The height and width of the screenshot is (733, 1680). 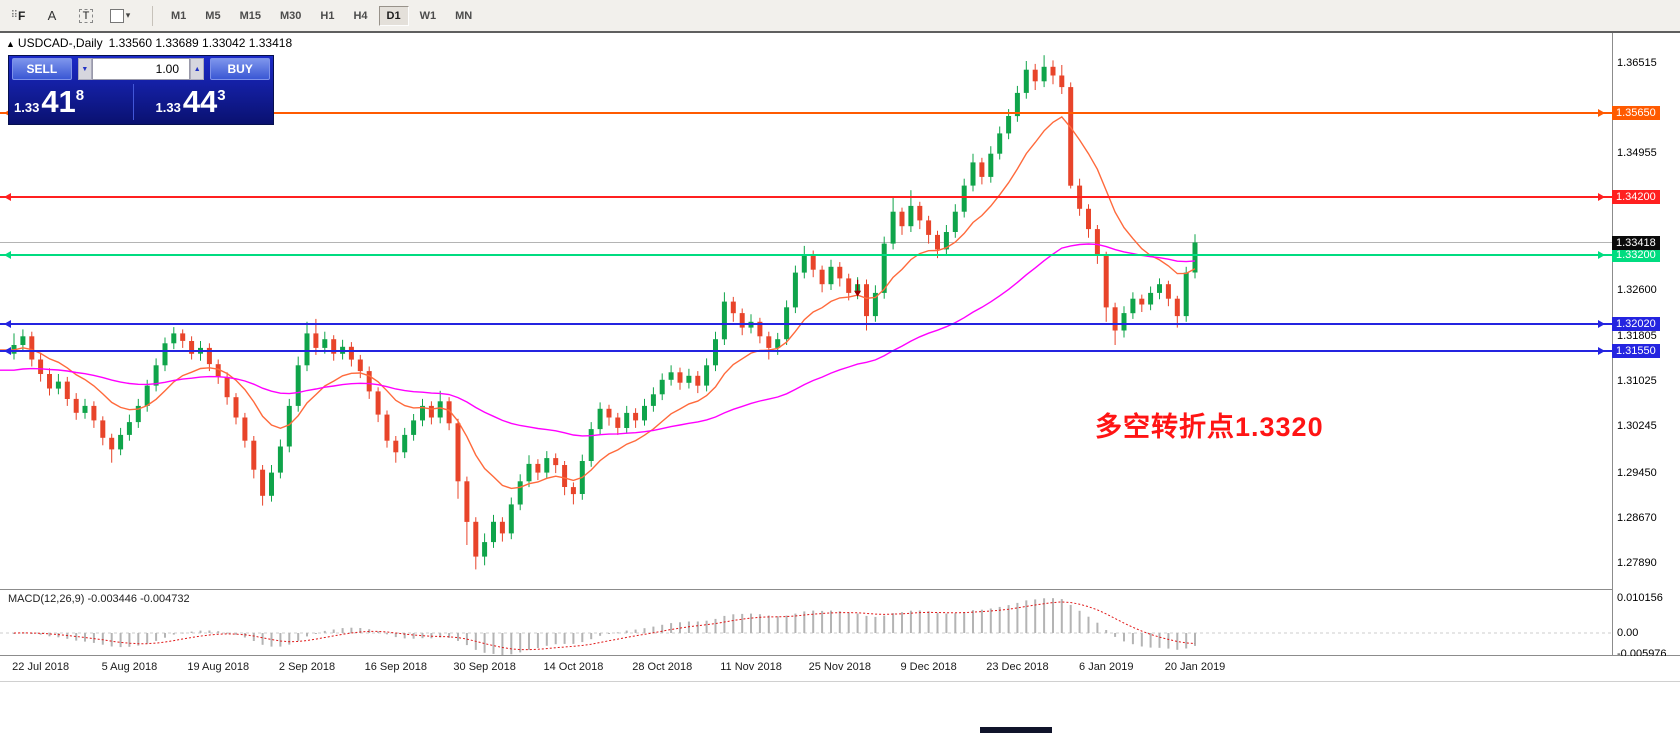 I want to click on chart-frame-bottom, so click(x=840, y=655).